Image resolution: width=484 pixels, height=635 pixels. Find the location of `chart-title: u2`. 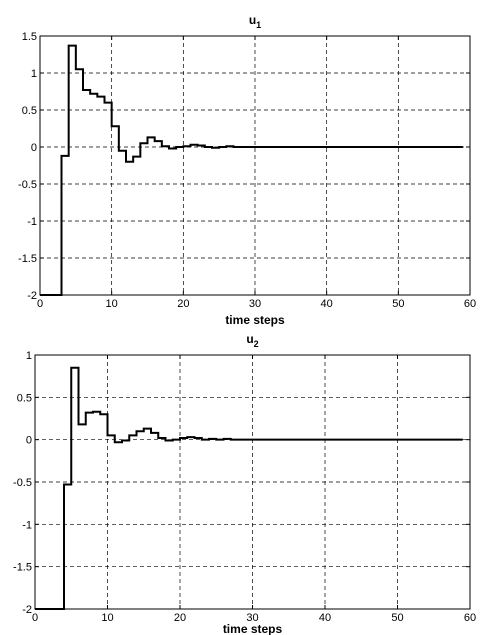

chart-title: u2 is located at coordinates (252, 340).